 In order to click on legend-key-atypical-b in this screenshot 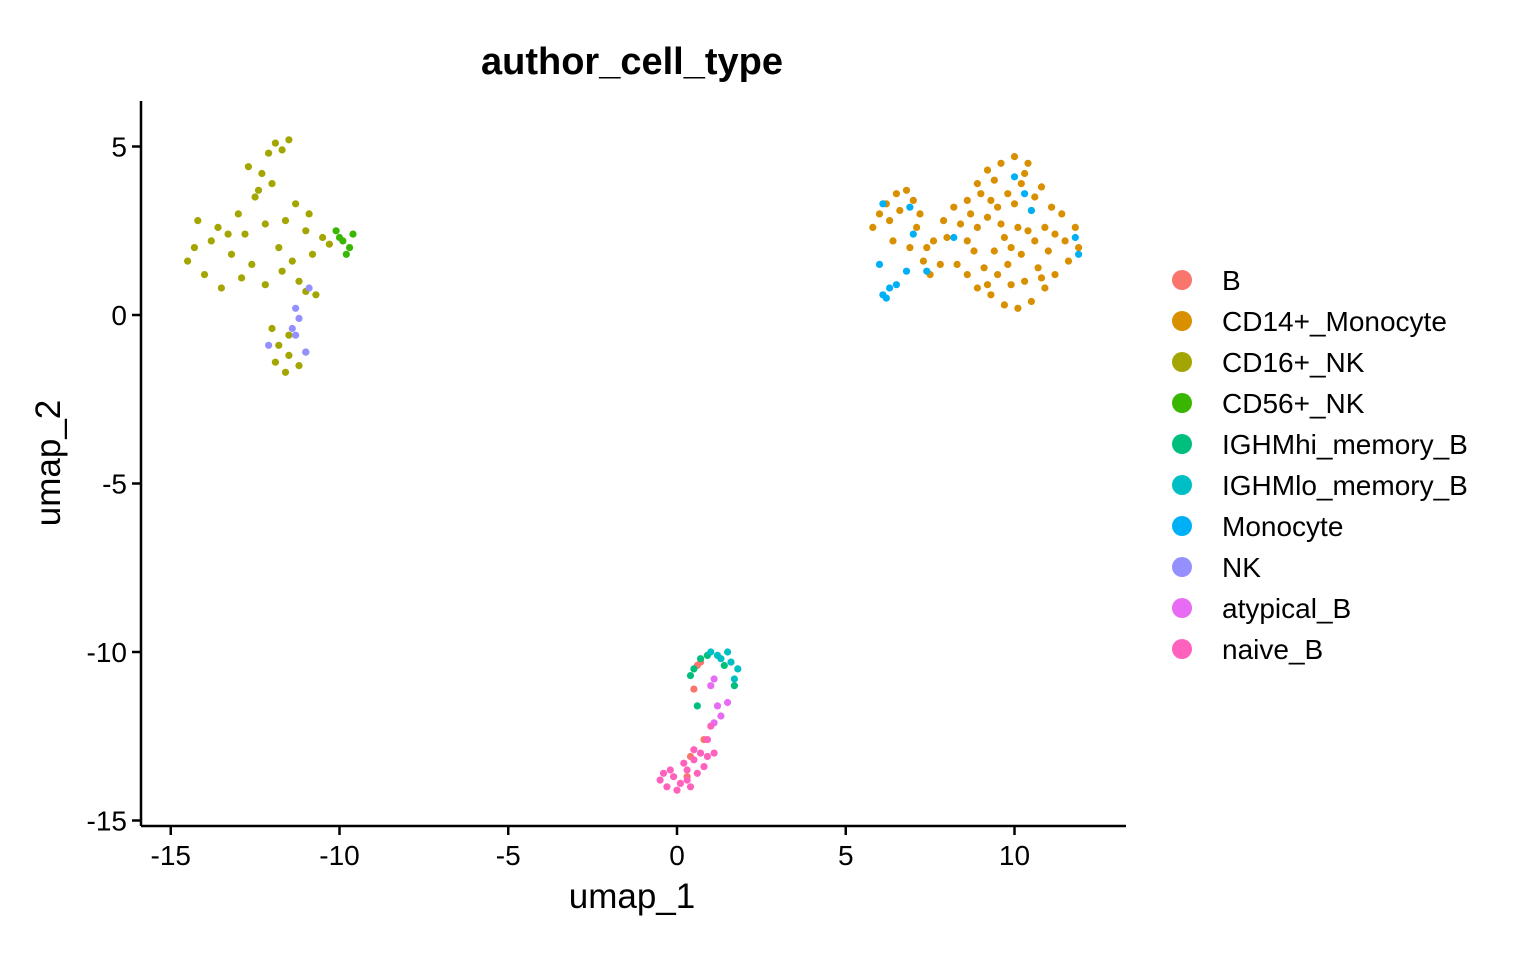, I will do `click(1182, 608)`.